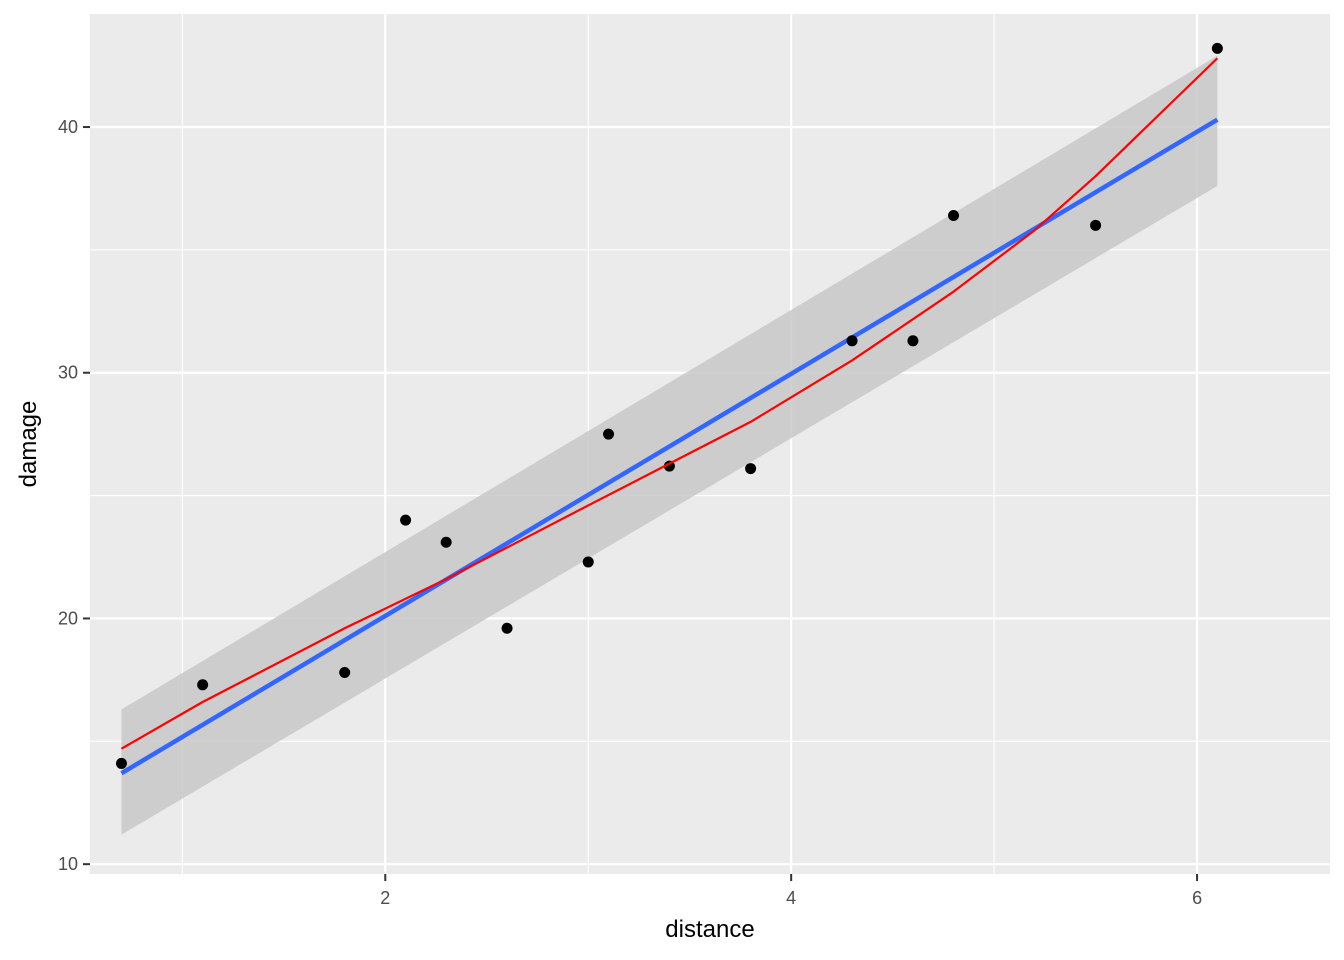  I want to click on y-tick-label: 20, so click(68, 618).